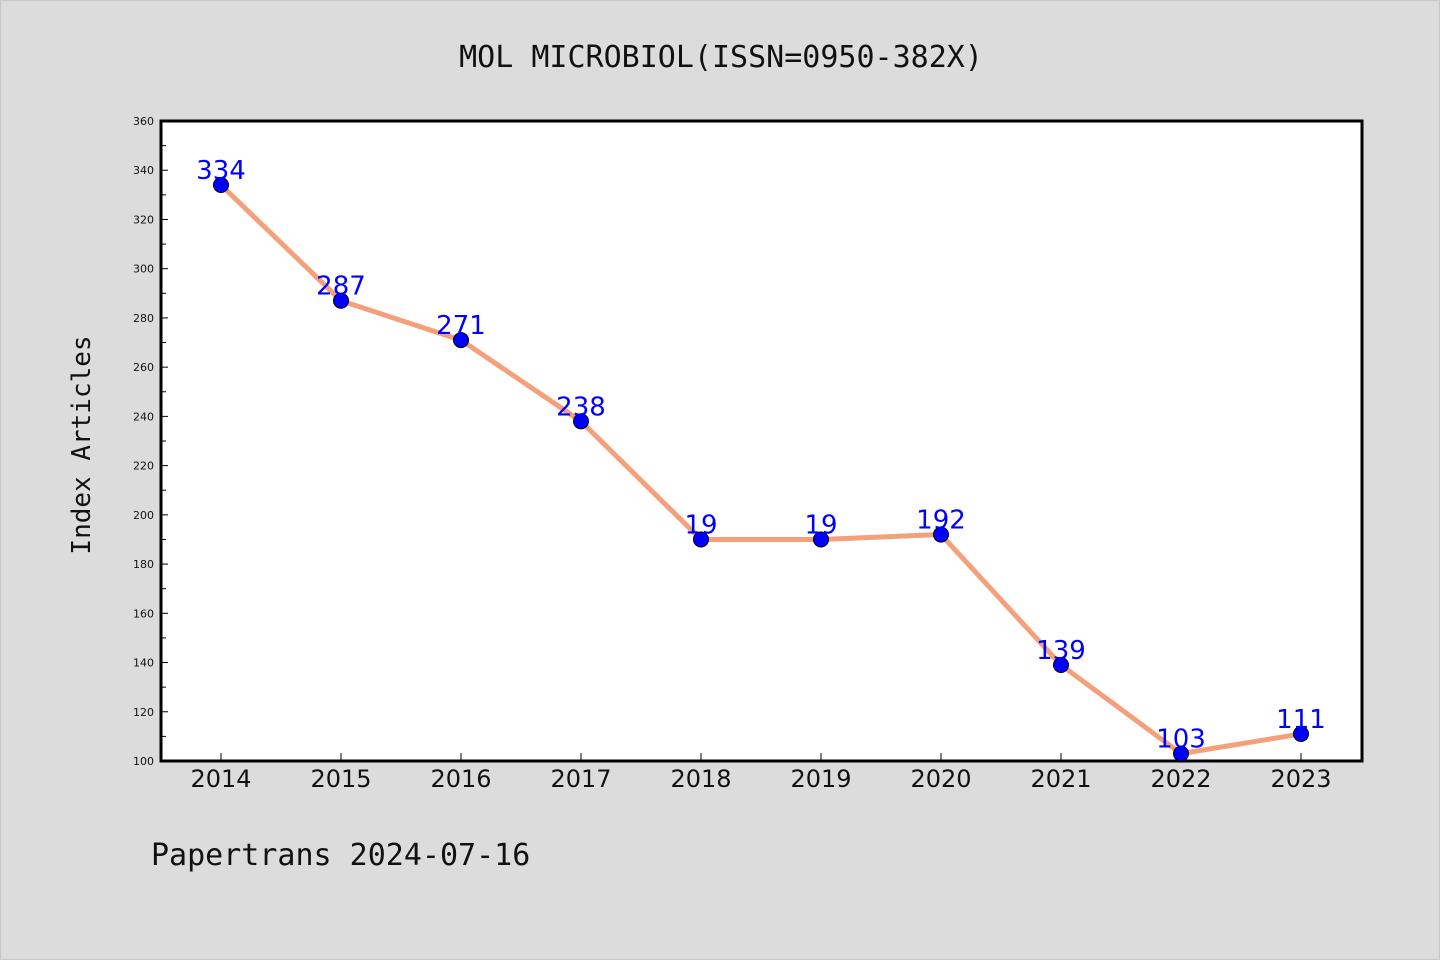  Describe the element at coordinates (1300, 779) in the screenshot. I see `x-tick-label: 2023` at that location.